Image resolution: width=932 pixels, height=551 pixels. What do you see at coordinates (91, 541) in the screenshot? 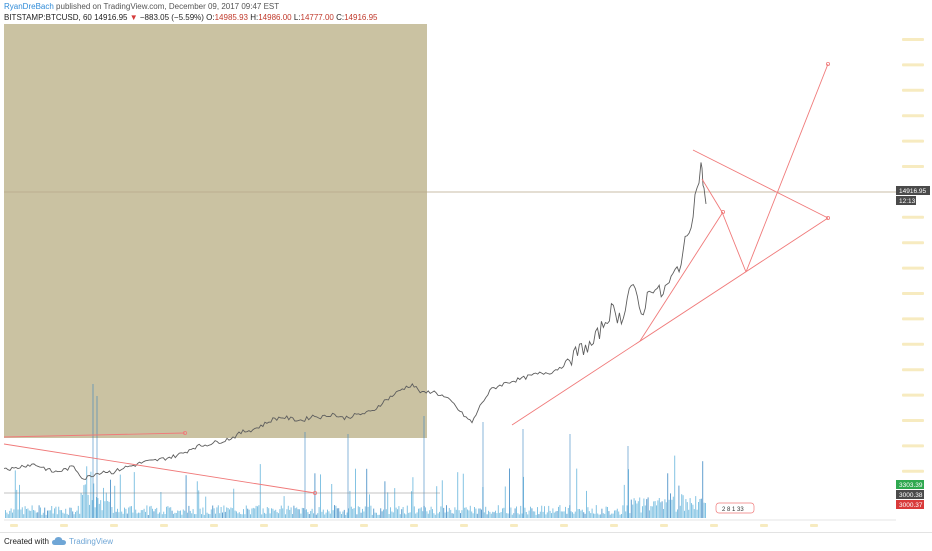
I see `tradingview-brand: TradingView` at bounding box center [91, 541].